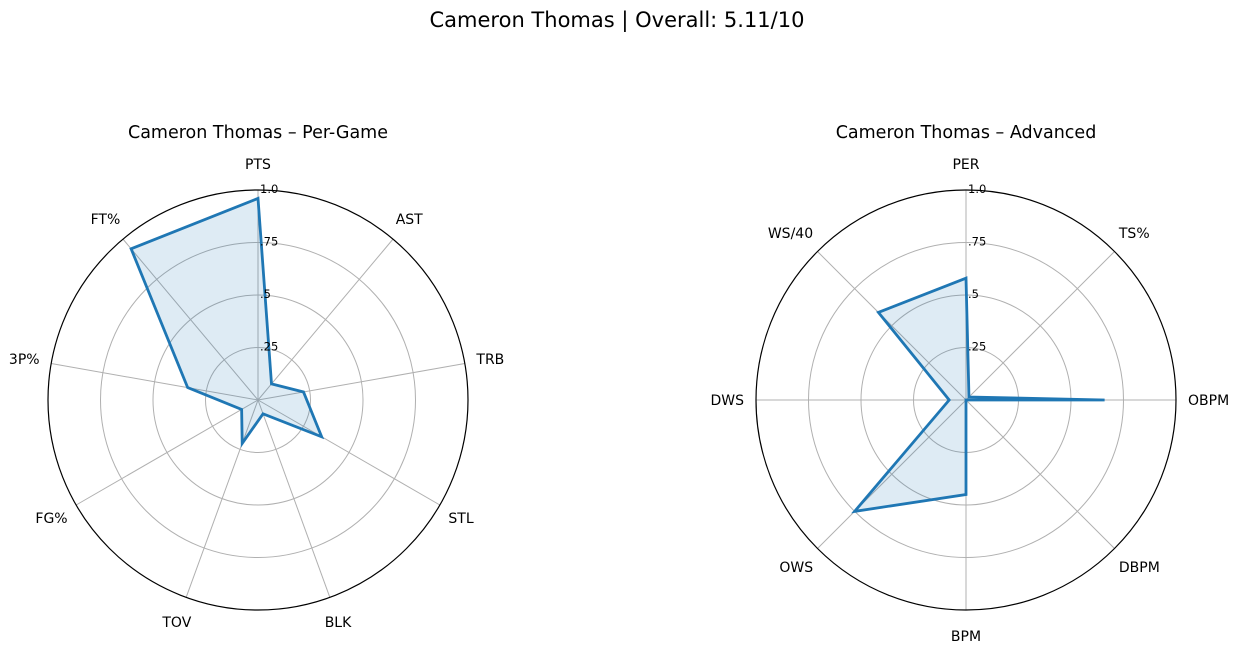  What do you see at coordinates (727, 401) in the screenshot?
I see `axis-label-dws: DWS` at bounding box center [727, 401].